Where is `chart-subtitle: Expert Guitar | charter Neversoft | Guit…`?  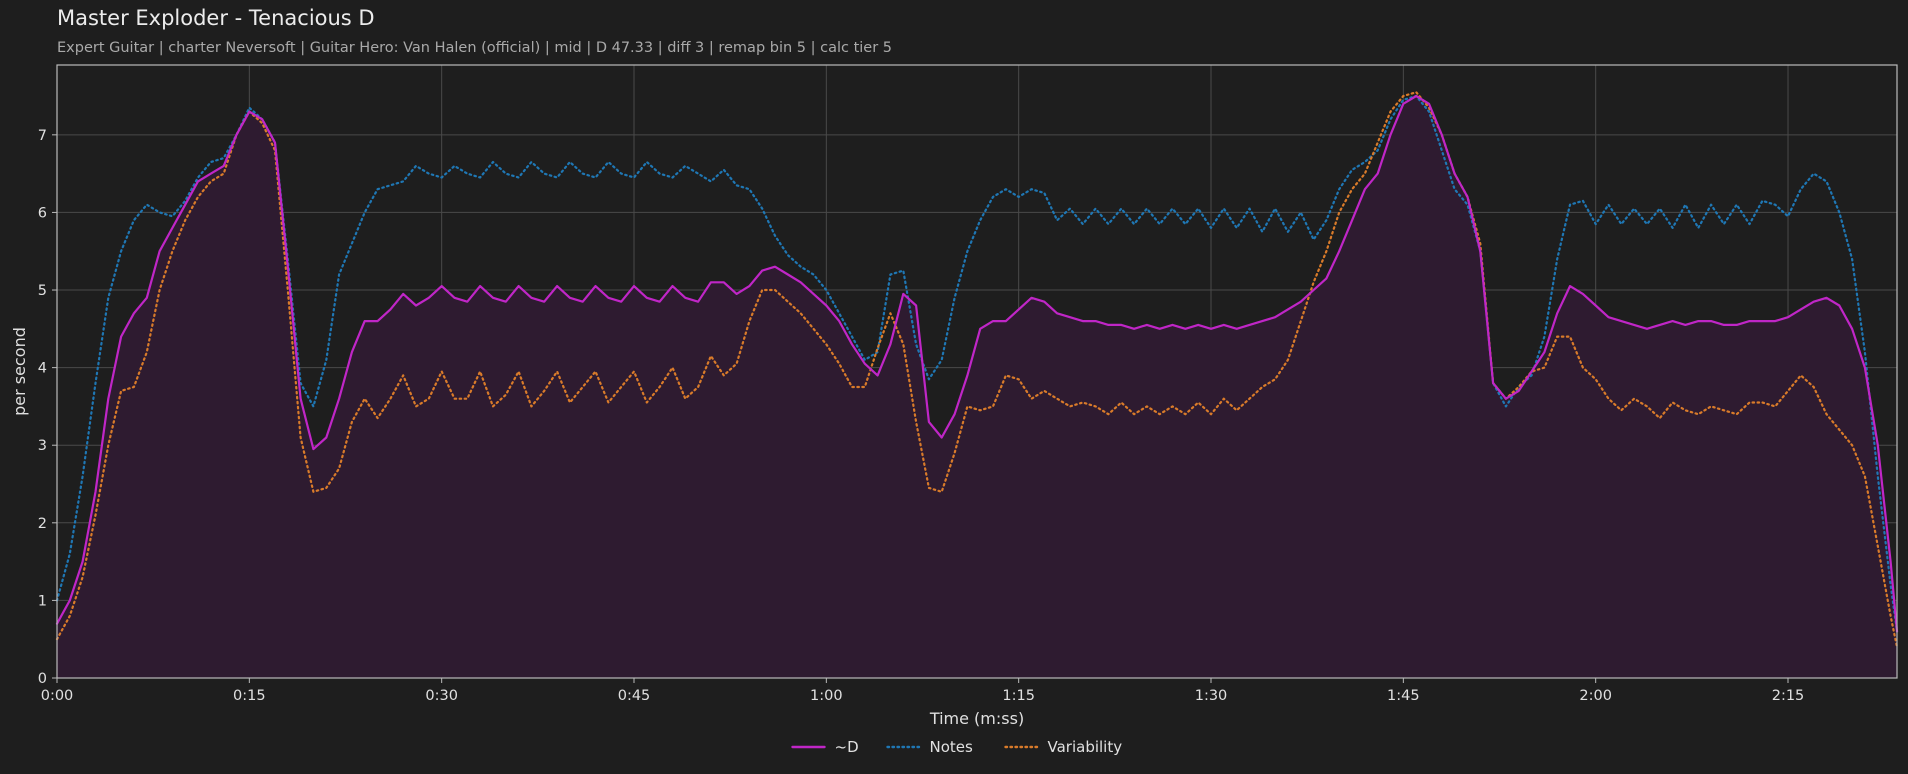 chart-subtitle: Expert Guitar | charter Neversoft | Guit… is located at coordinates (475, 48).